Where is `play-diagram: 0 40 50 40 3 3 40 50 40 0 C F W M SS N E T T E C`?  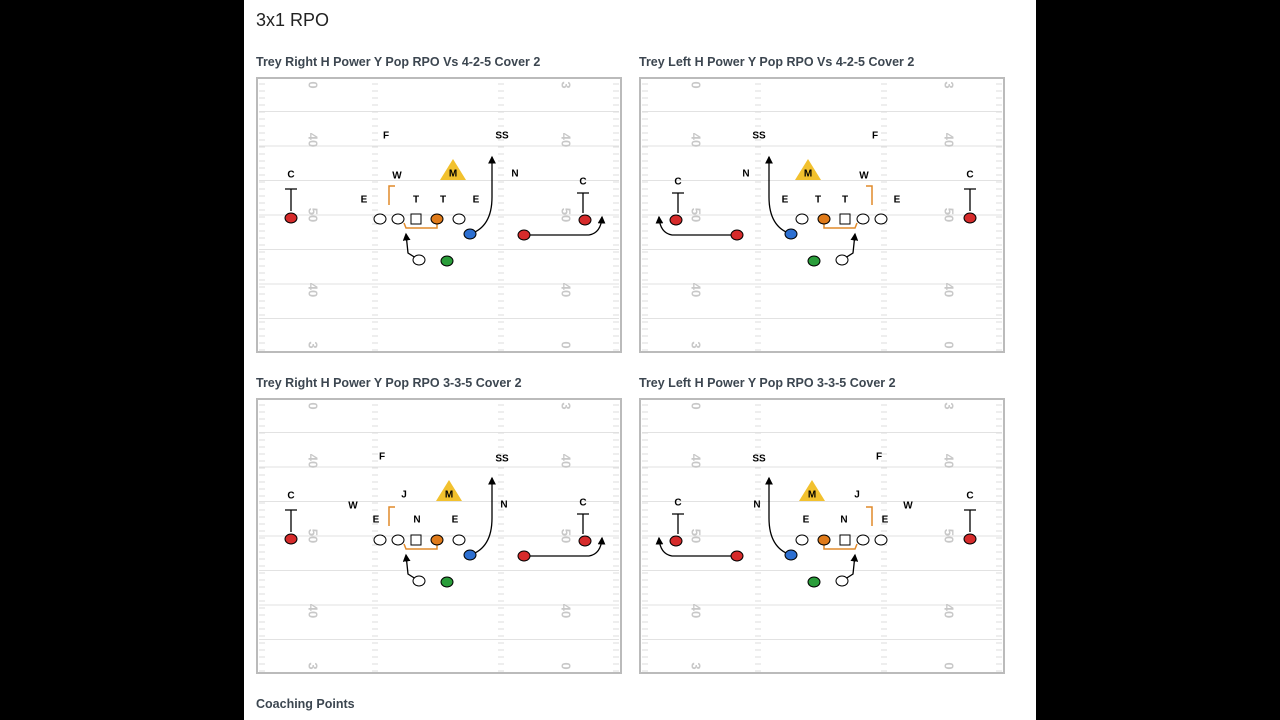
play-diagram: 0 40 50 40 3 3 40 50 40 0 C F W M SS N E T T E C is located at coordinates (822, 215).